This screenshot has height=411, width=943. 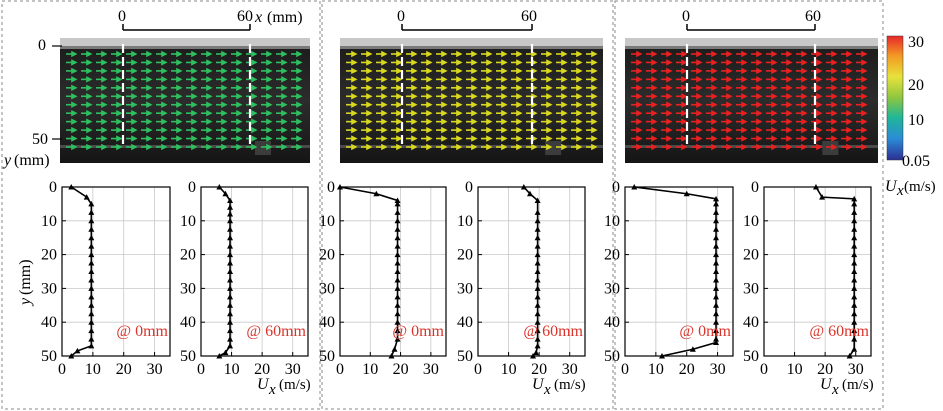 I want to click on field-x-tick-0: 0, so click(x=686, y=16).